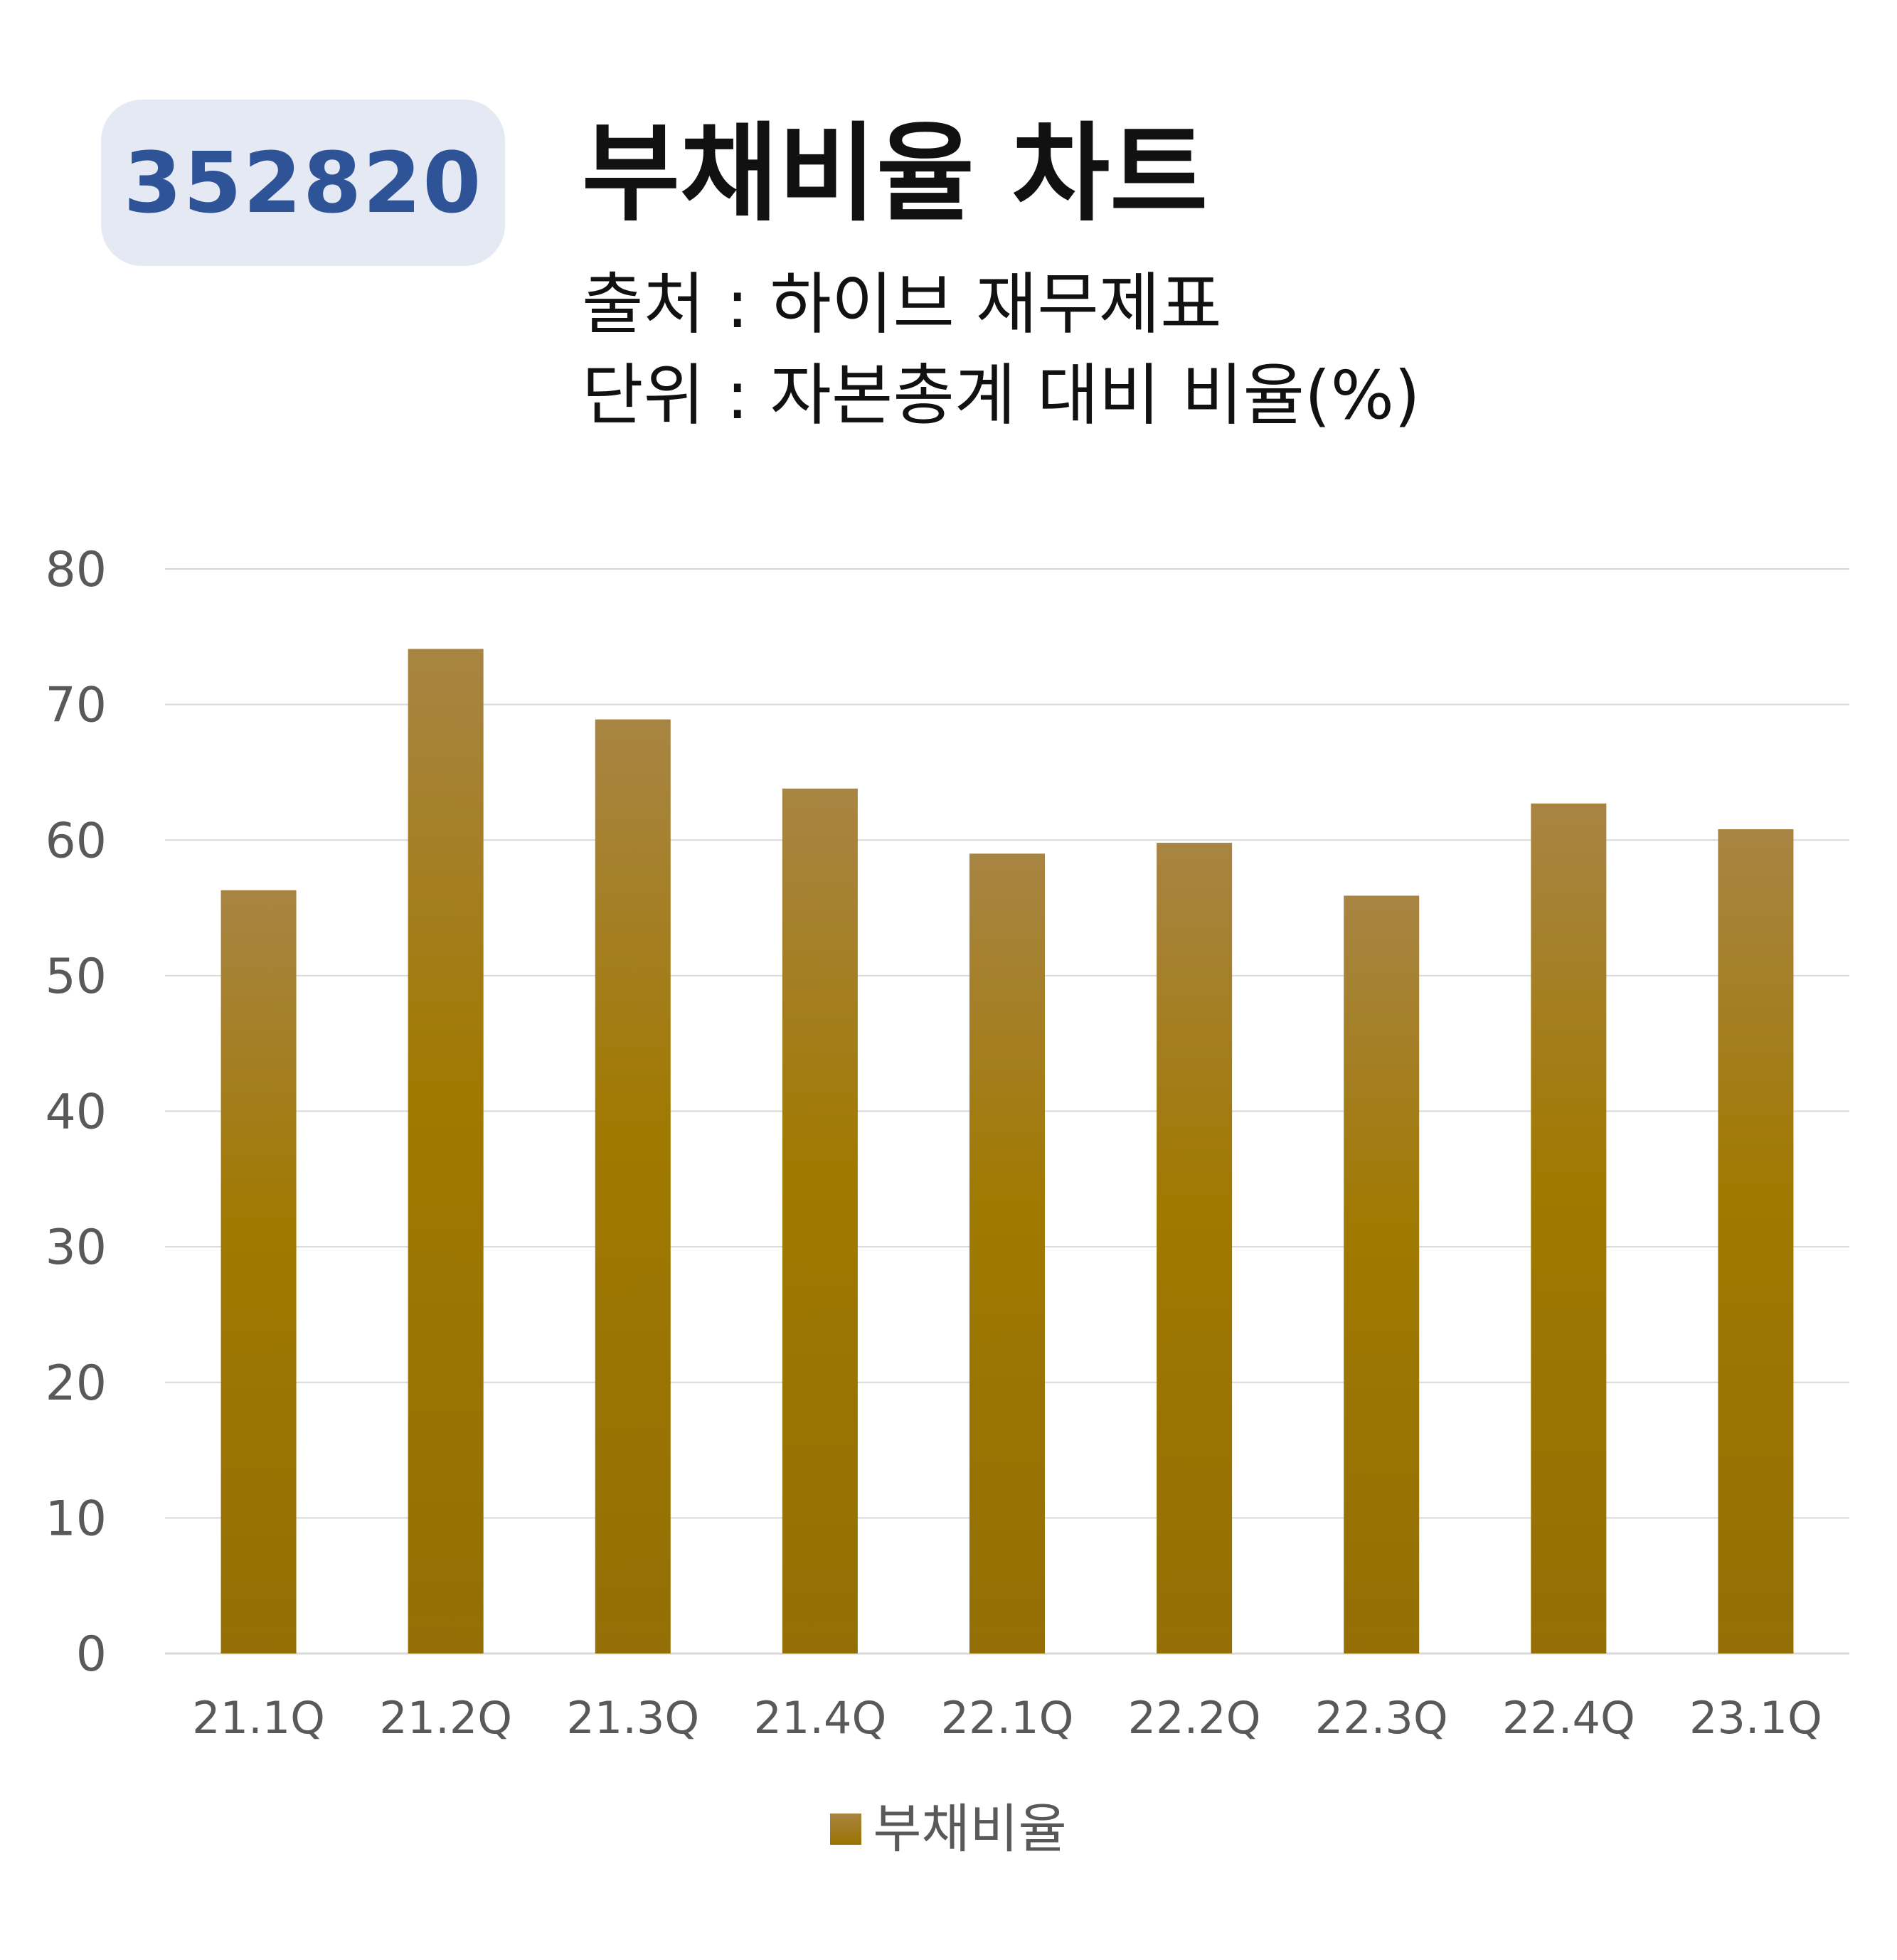 This screenshot has height=1960, width=1897. I want to click on y-tick-label: 0, so click(91, 1654).